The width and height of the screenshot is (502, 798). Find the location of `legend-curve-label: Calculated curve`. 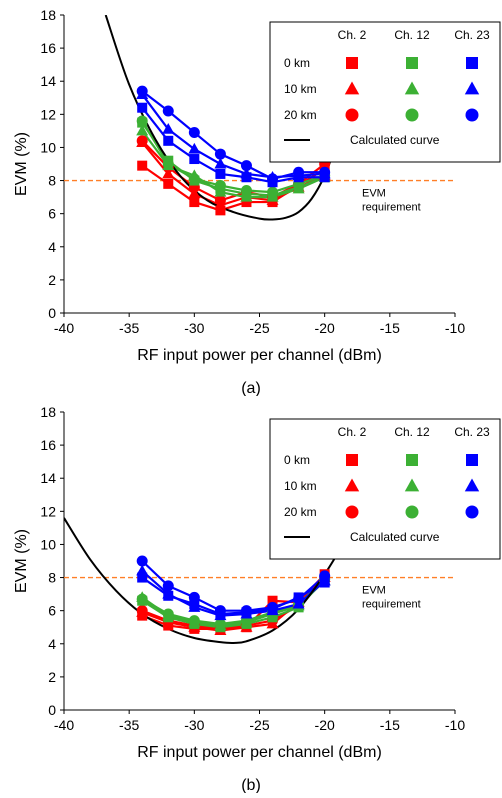

legend-curve-label: Calculated curve is located at coordinates (395, 140).